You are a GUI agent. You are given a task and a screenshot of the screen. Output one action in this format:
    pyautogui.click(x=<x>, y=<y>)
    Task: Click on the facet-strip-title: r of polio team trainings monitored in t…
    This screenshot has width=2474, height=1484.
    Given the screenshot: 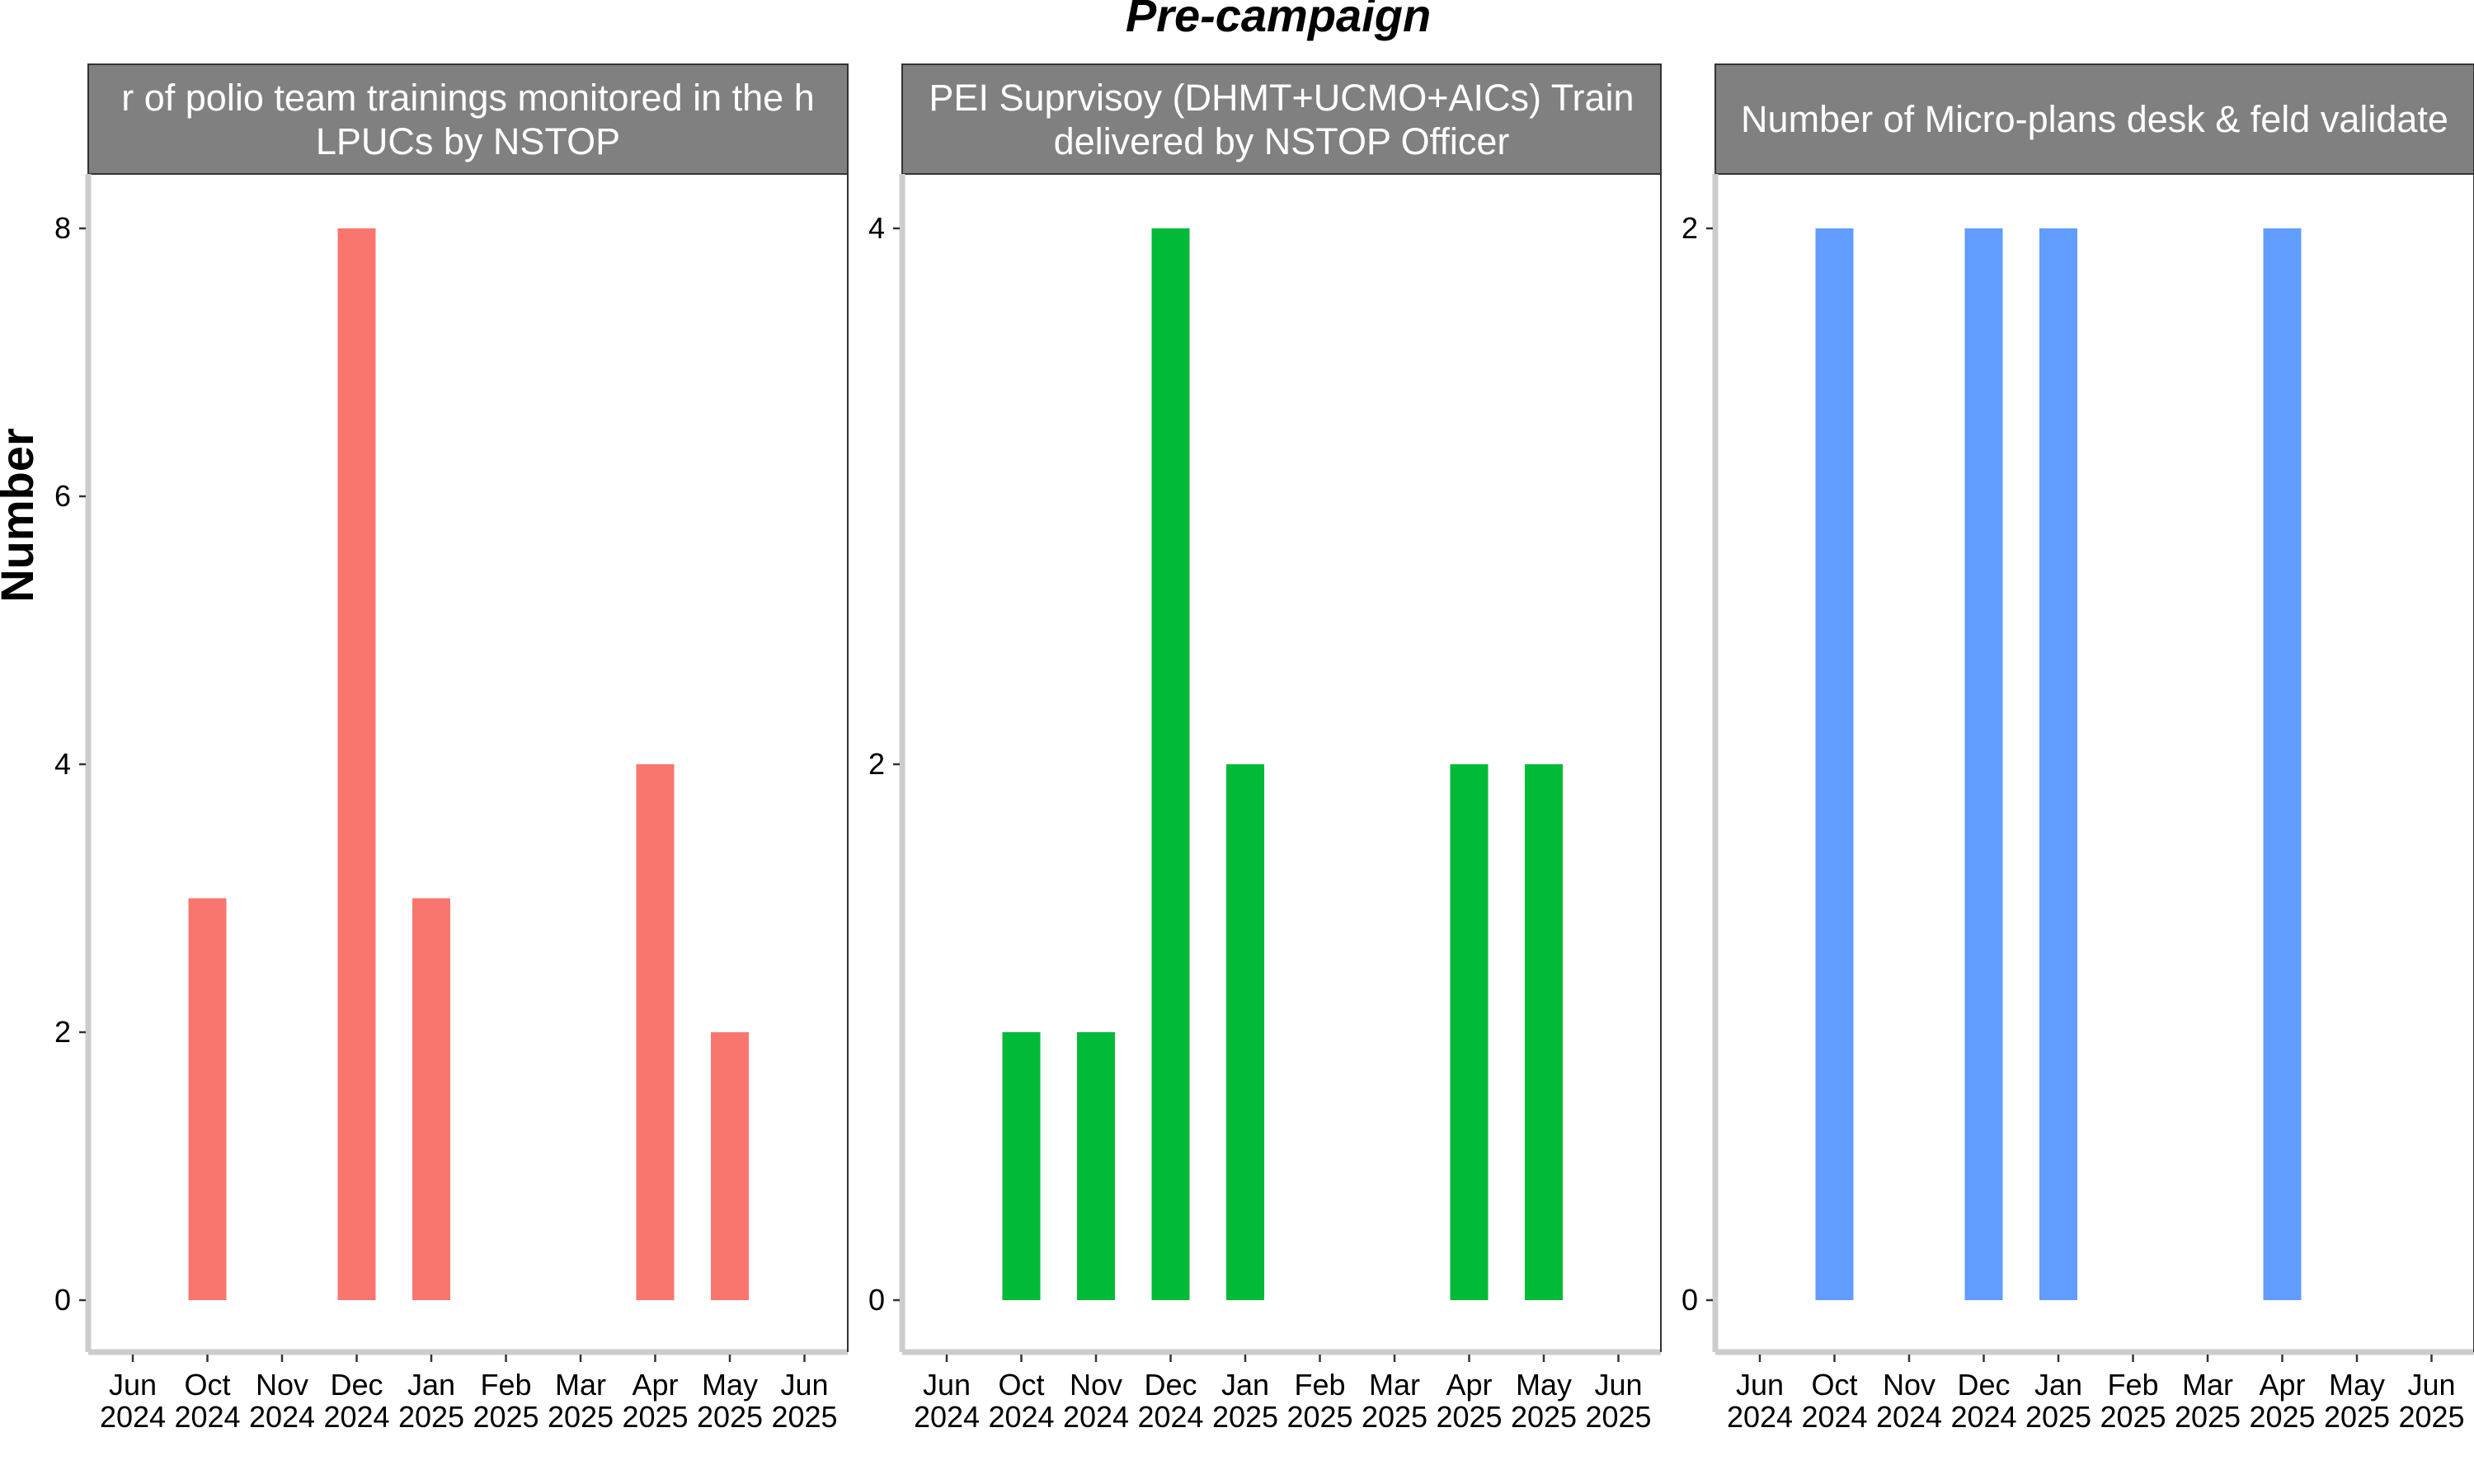 What is the action you would take?
    pyautogui.click(x=467, y=98)
    